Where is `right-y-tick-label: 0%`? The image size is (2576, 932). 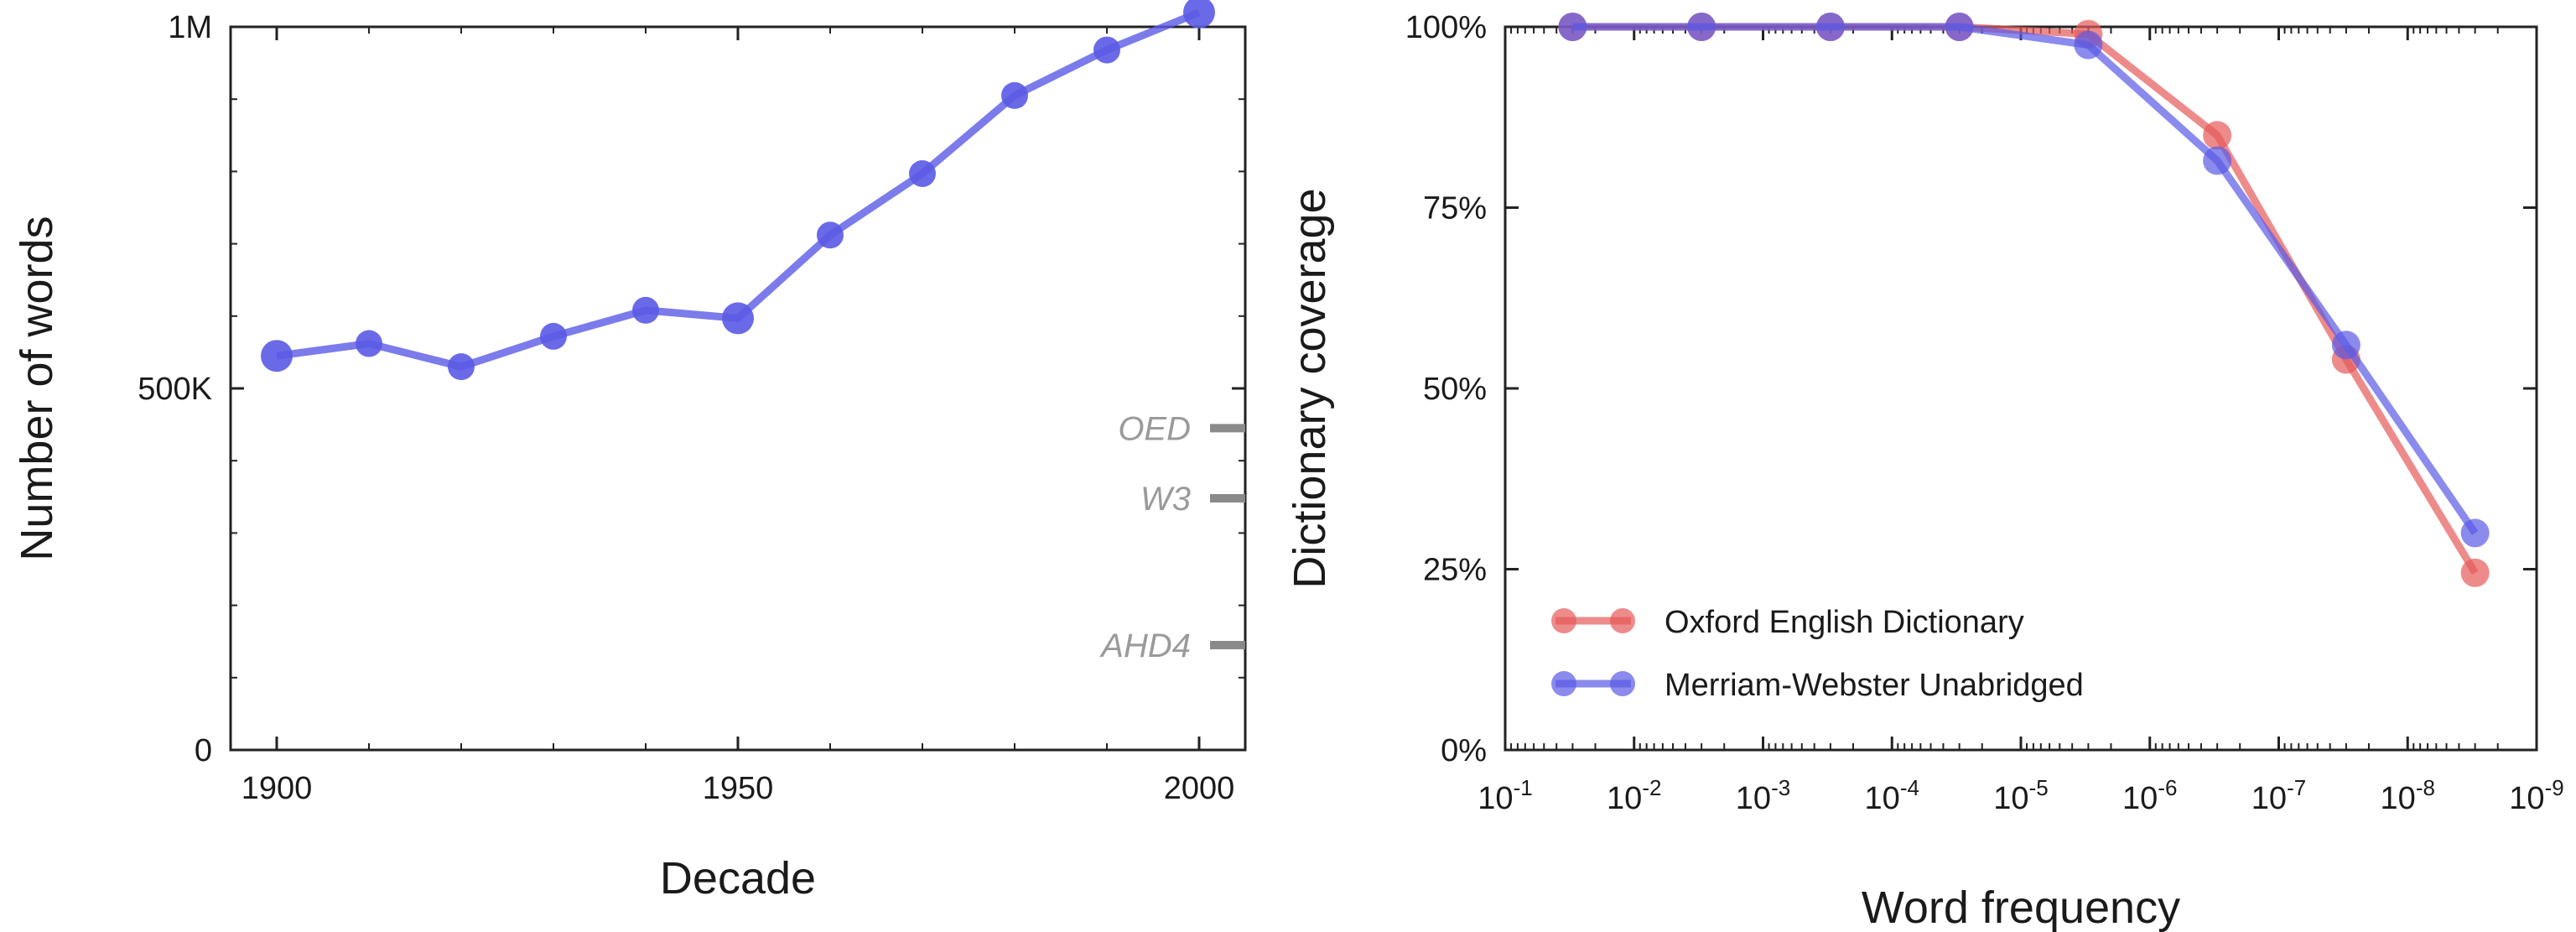
right-y-tick-label: 0% is located at coordinates (1464, 750).